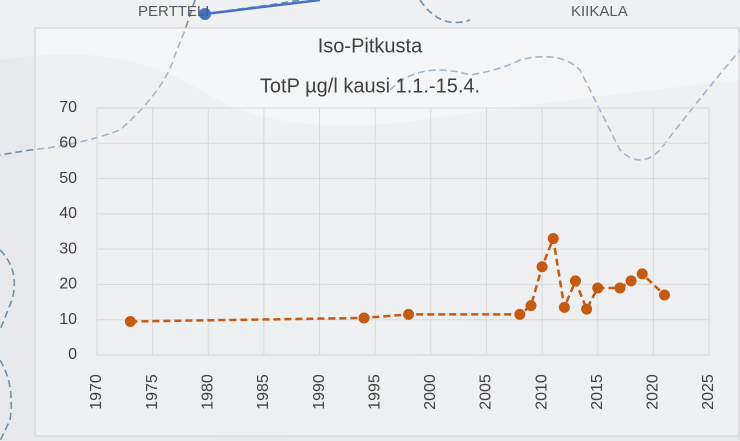 This screenshot has width=740, height=441. Describe the element at coordinates (207, 392) in the screenshot. I see `x-tick-label: 1980` at that location.